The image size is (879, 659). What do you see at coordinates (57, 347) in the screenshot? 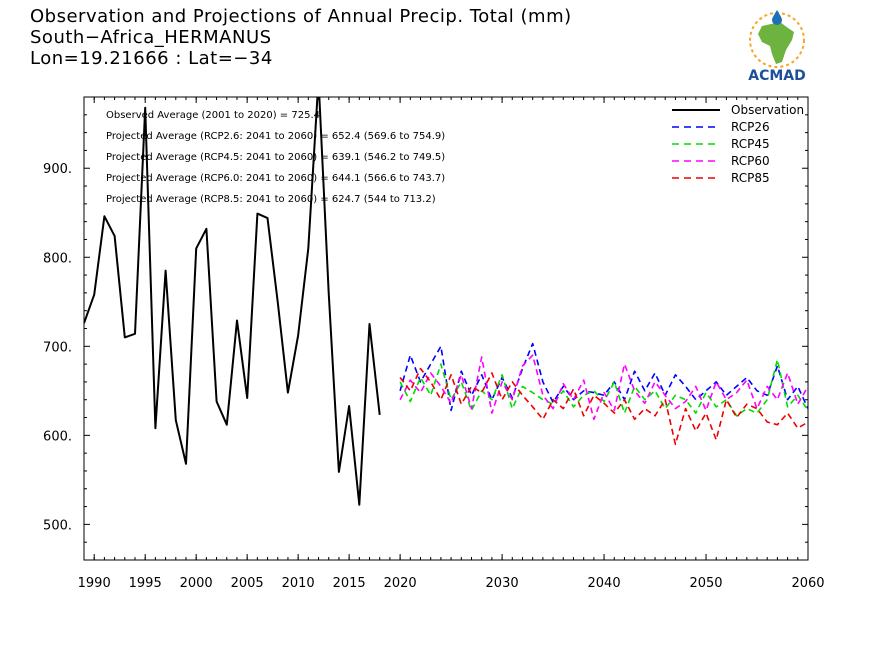
I see `y-tick-label: 700.` at bounding box center [57, 347].